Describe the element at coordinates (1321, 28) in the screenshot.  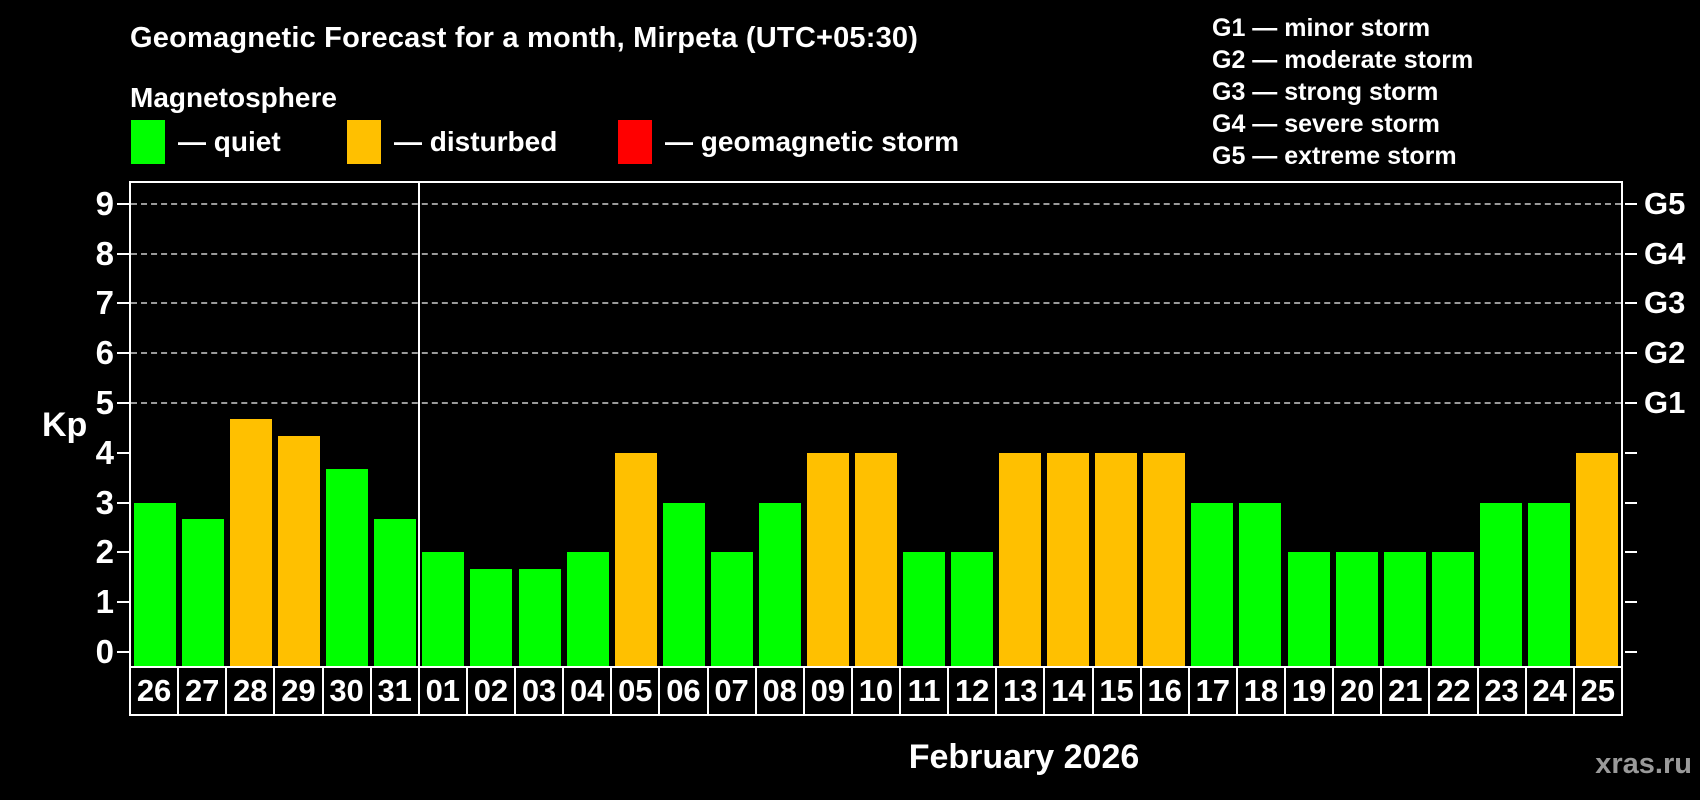
I see `g-scale-legend-line-1: G1 — minor storm` at that location.